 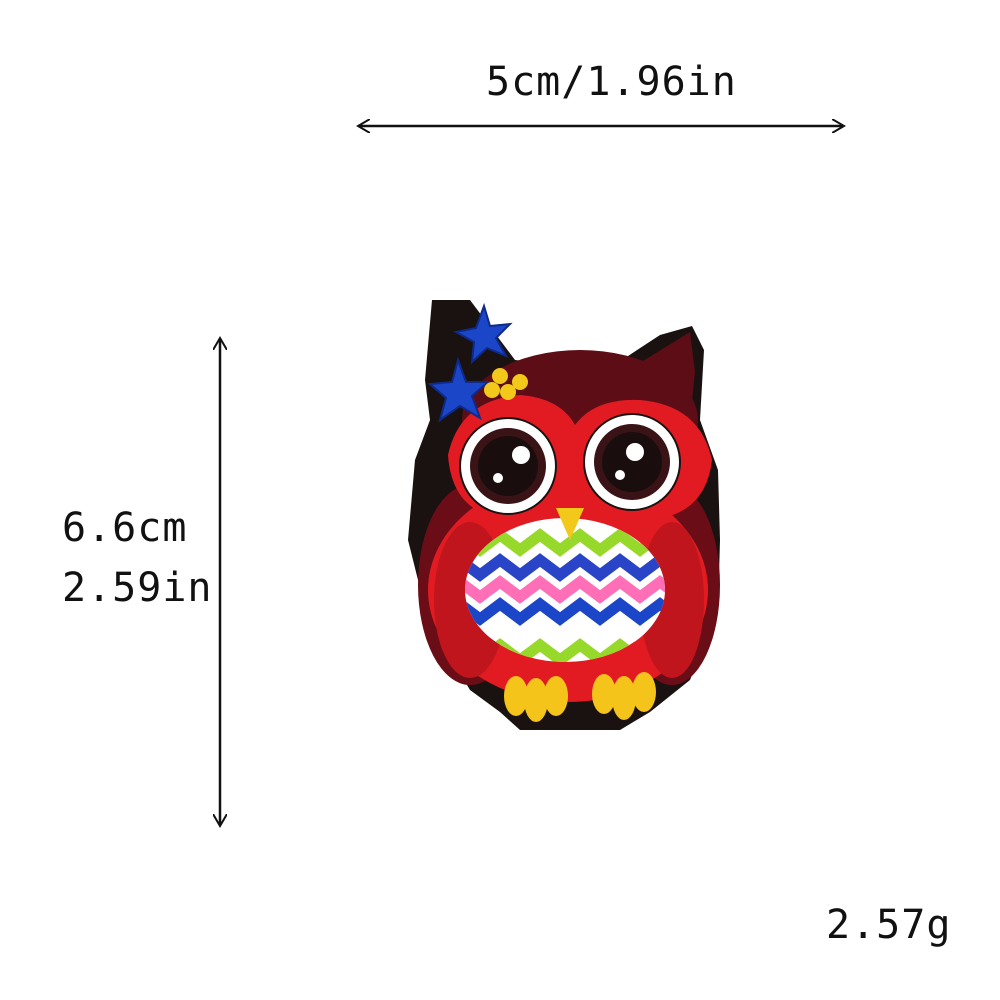 What do you see at coordinates (483, 333) in the screenshot?
I see `star-top` at bounding box center [483, 333].